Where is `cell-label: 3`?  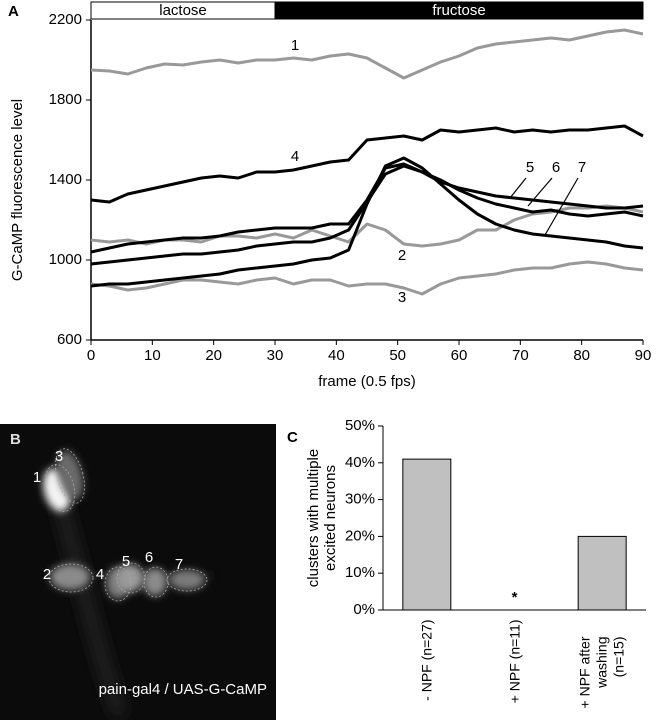 cell-label: 3 is located at coordinates (59, 456).